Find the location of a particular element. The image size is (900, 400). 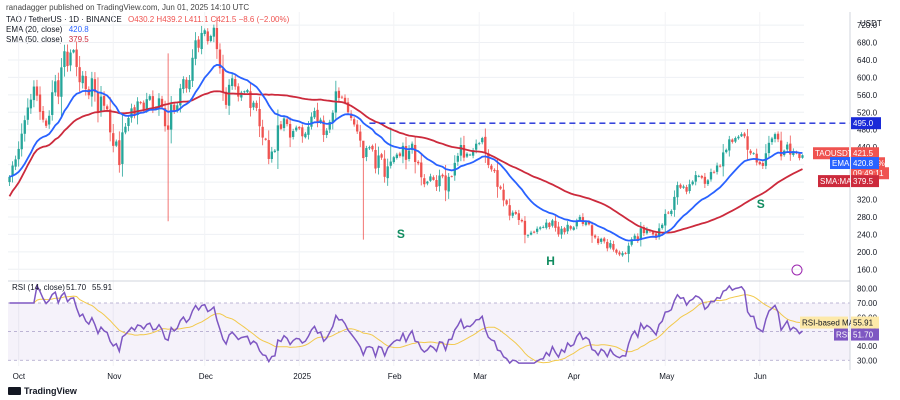

rsi-ma-label-tag-bg is located at coordinates (824, 322).